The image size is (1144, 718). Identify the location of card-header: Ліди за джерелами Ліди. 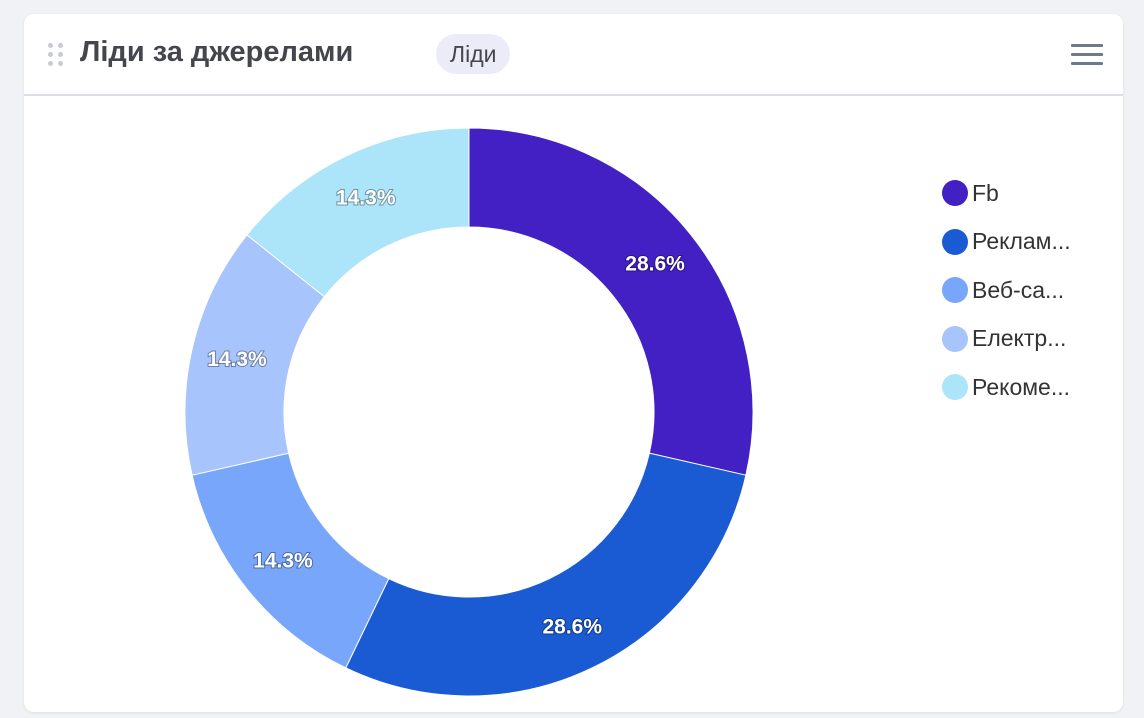
(573, 55).